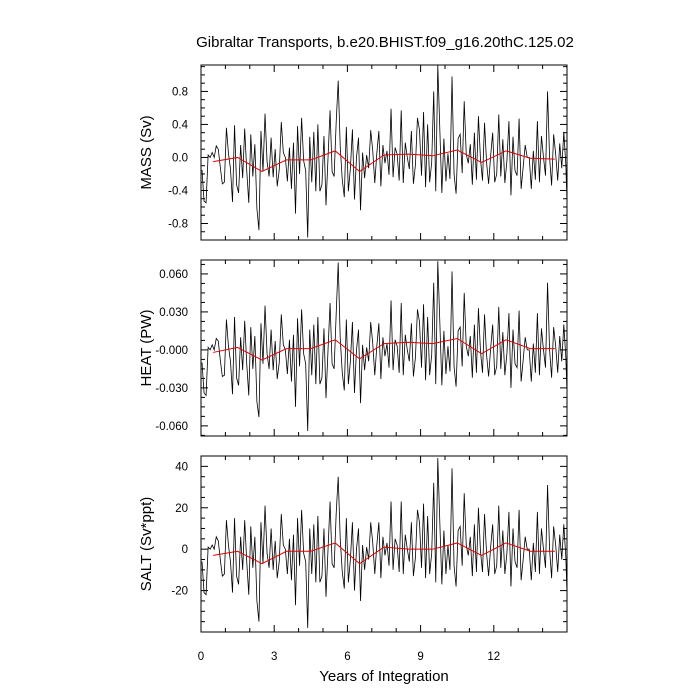 This screenshot has height=700, width=700. Describe the element at coordinates (384, 676) in the screenshot. I see `x-axis-label: Years of Integration` at that location.